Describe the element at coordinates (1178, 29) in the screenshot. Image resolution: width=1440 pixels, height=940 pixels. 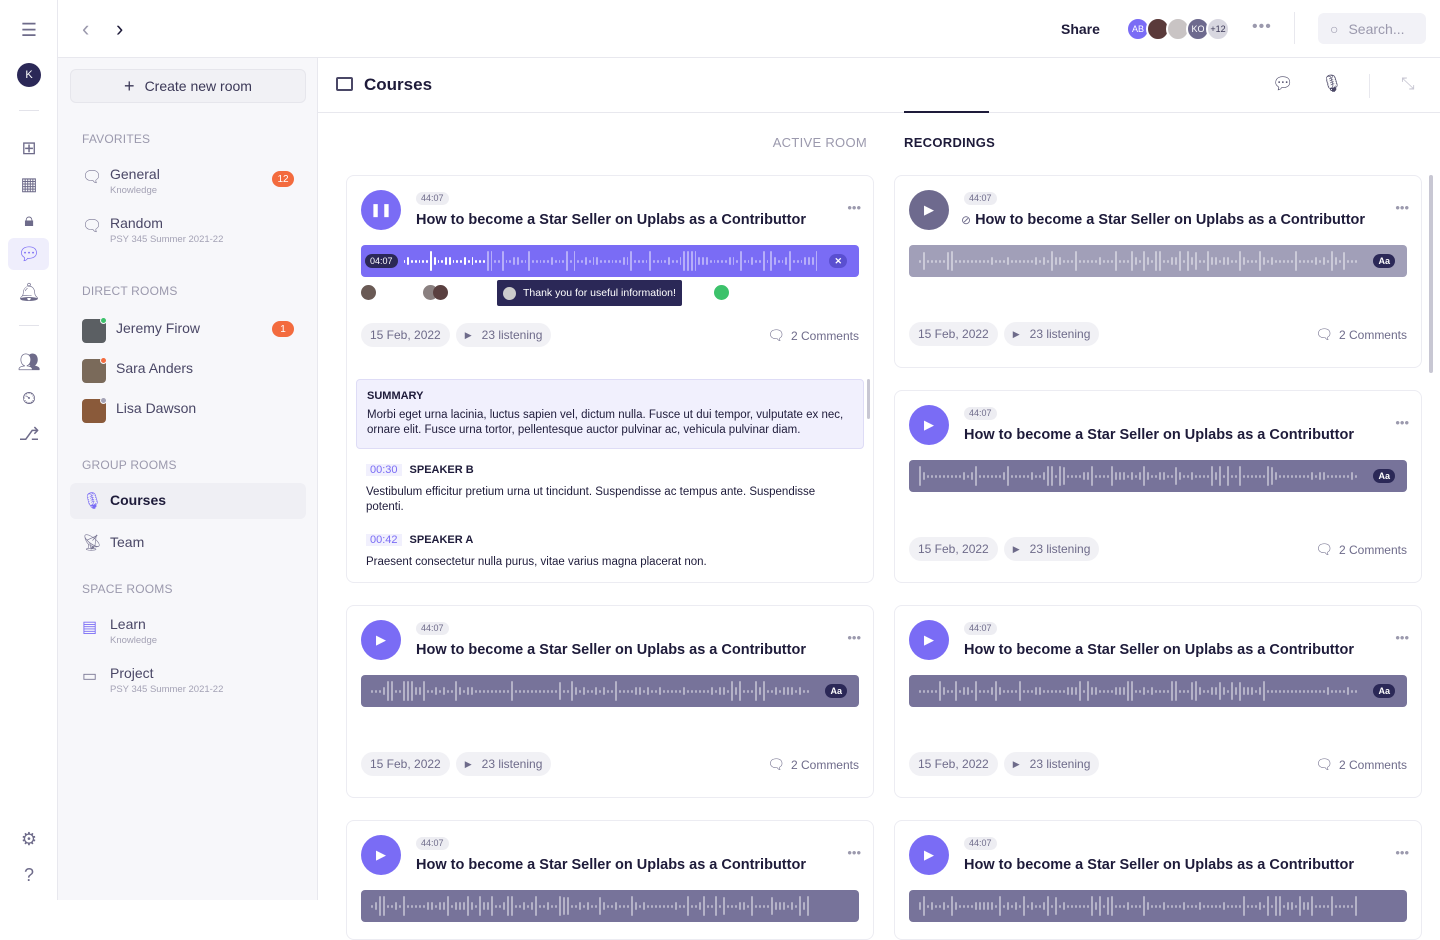
I see `participant-avatars: AB KO +12` at that location.